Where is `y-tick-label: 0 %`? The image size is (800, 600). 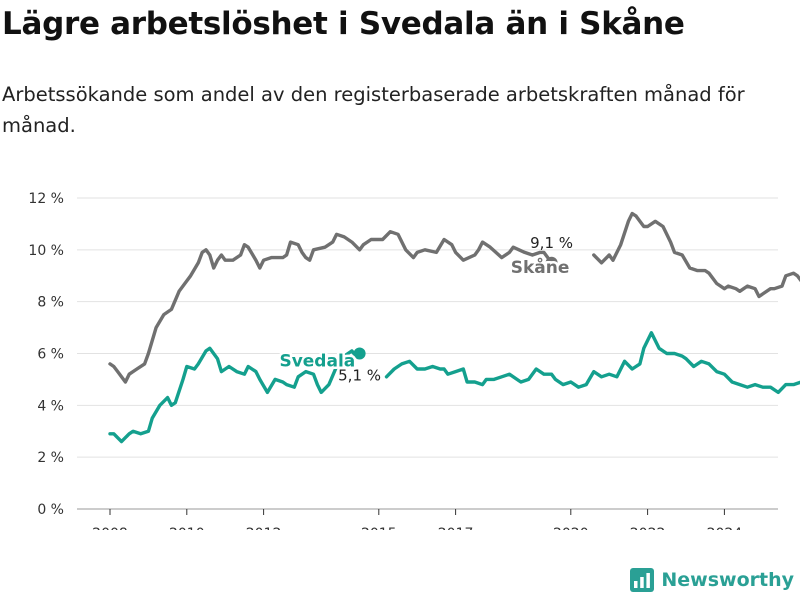 y-tick-label: 0 % is located at coordinates (50, 510).